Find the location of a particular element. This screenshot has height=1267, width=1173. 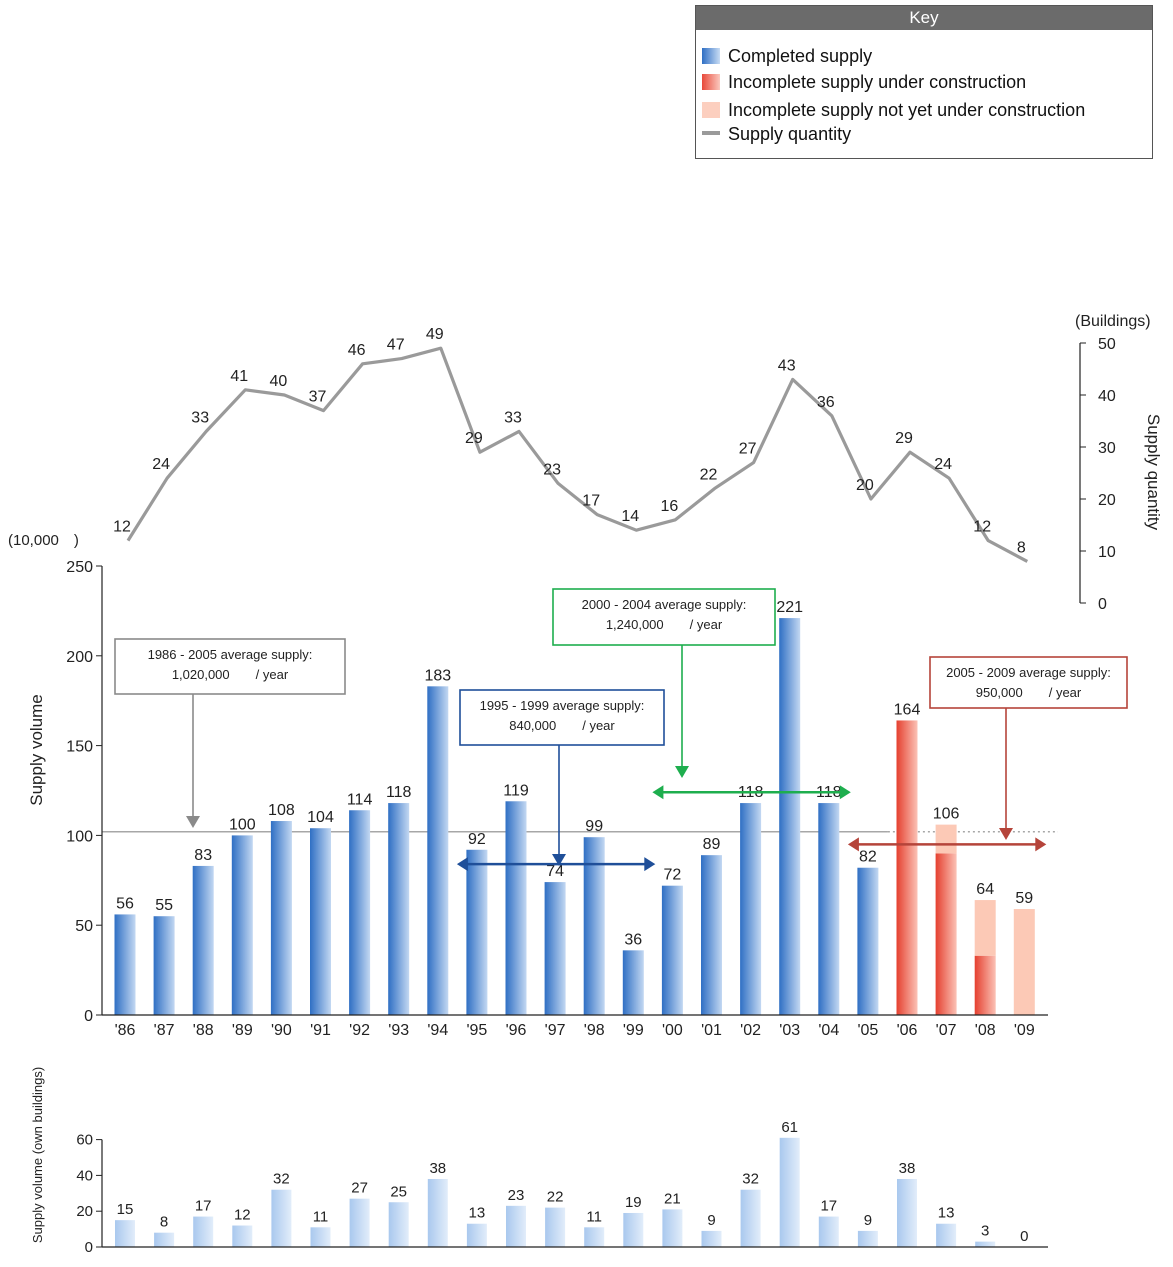

own-bar-value-label: 23 is located at coordinates (516, 1195).